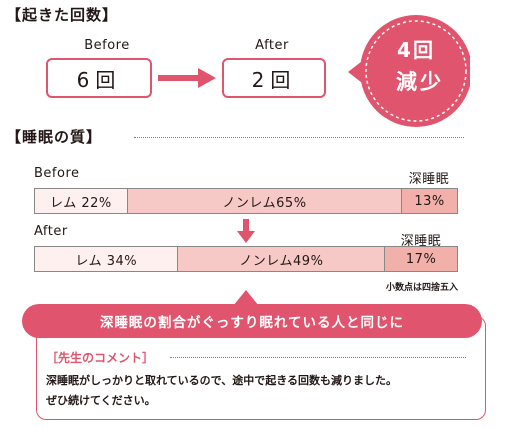  I want to click on rounding-note: 小数点は四捨五入, so click(421, 288).